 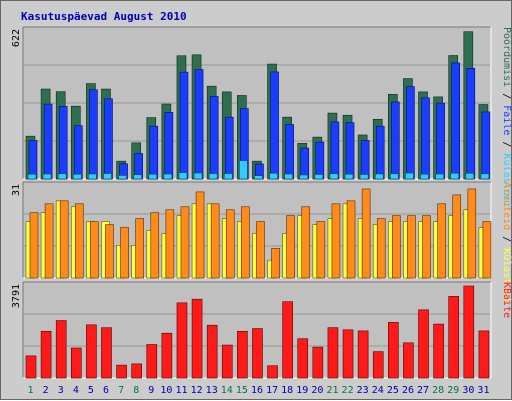 What do you see at coordinates (506, 180) in the screenshot?
I see `legend-entry-külastusi: Külastusi` at bounding box center [506, 180].